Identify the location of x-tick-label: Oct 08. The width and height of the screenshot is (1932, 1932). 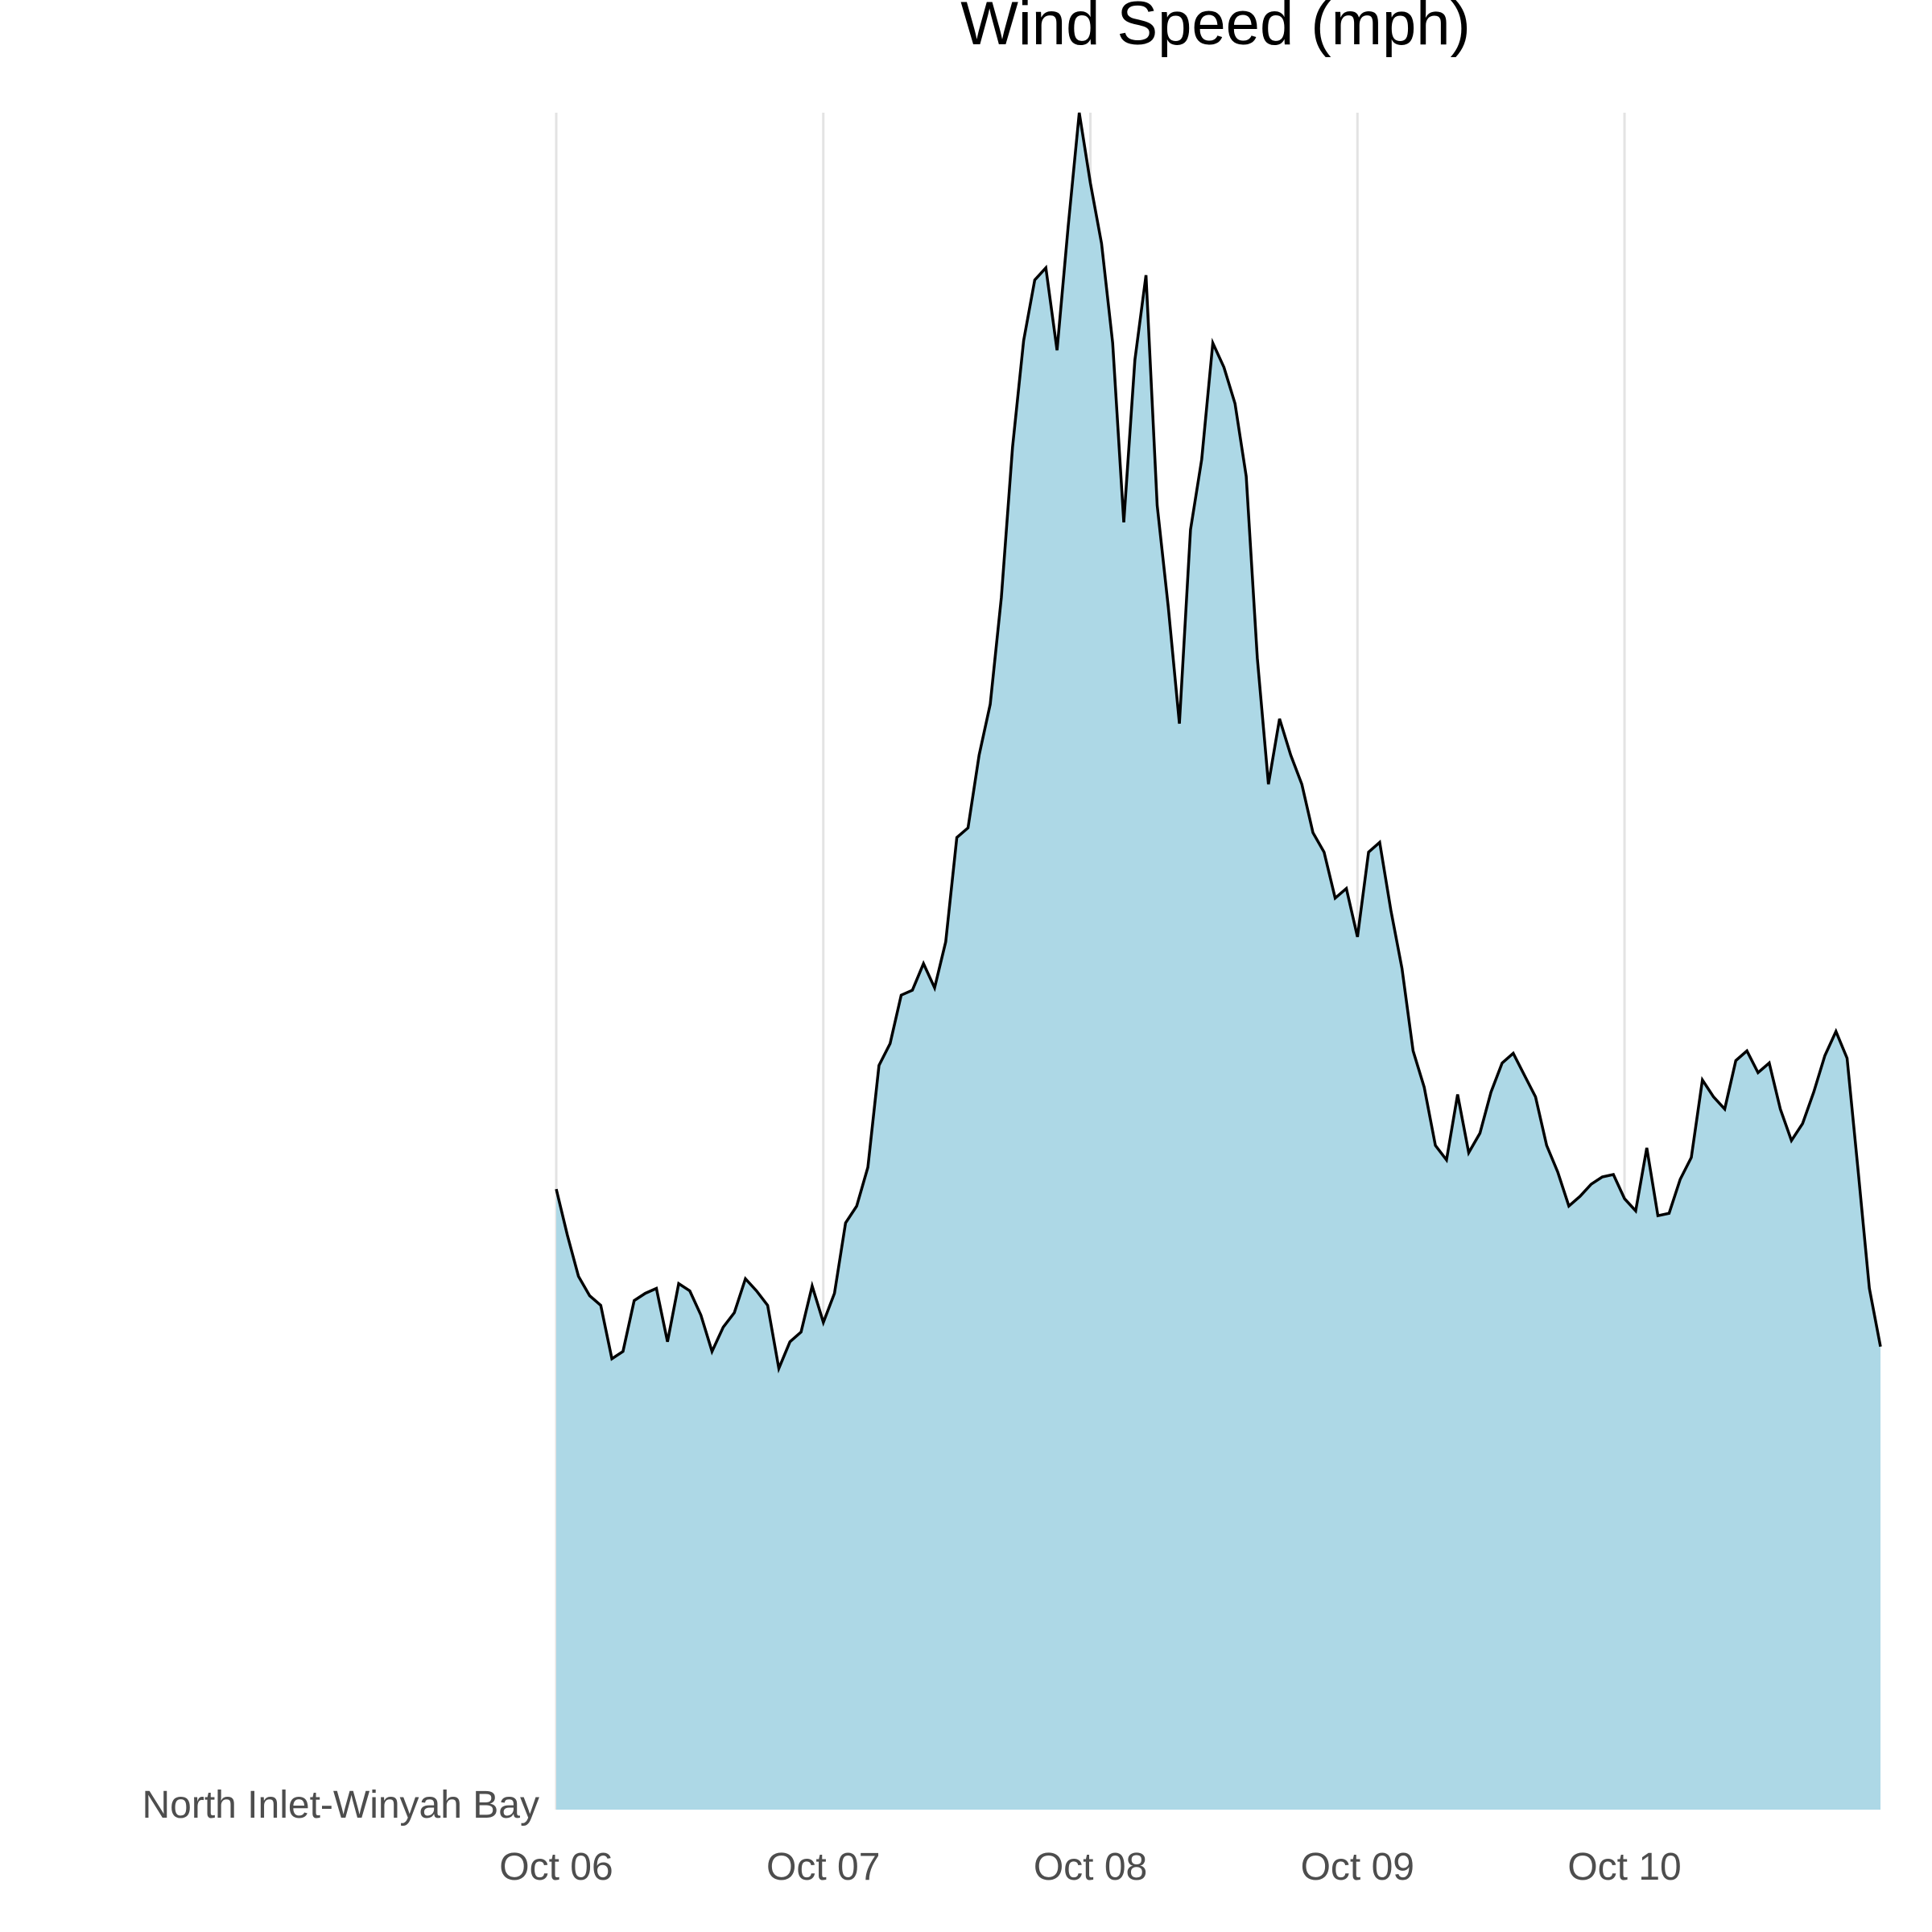
(1090, 1867).